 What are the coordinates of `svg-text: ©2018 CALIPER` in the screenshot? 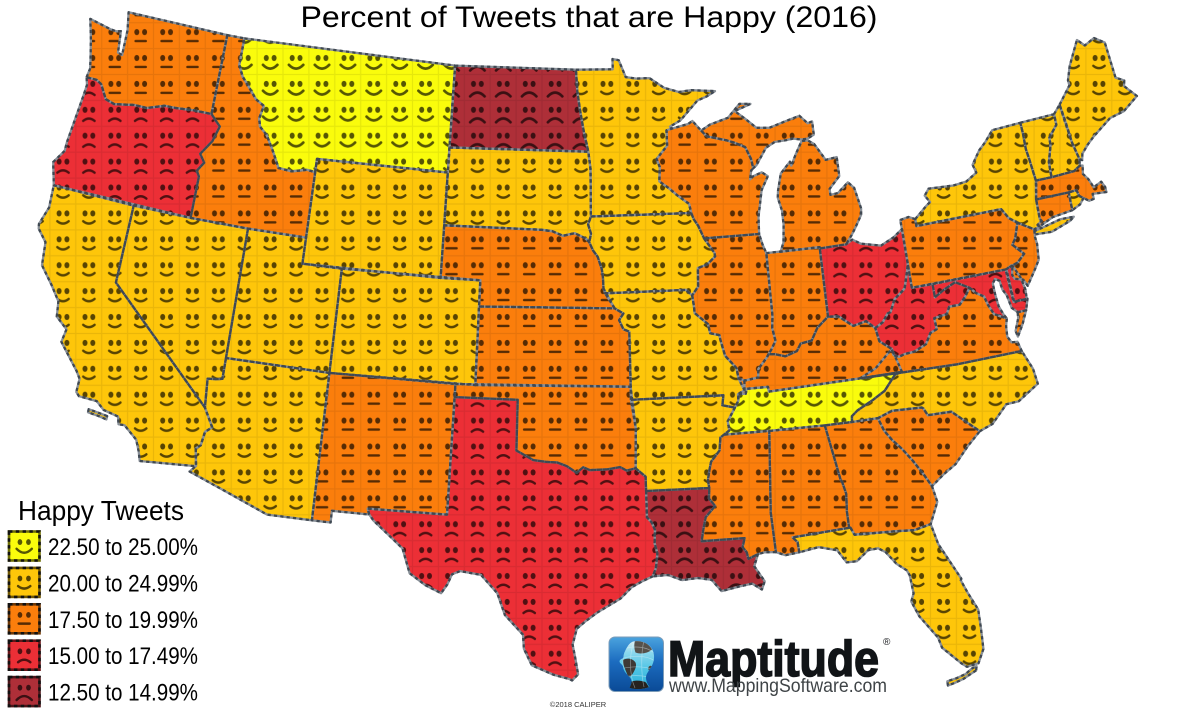 It's located at (578, 704).